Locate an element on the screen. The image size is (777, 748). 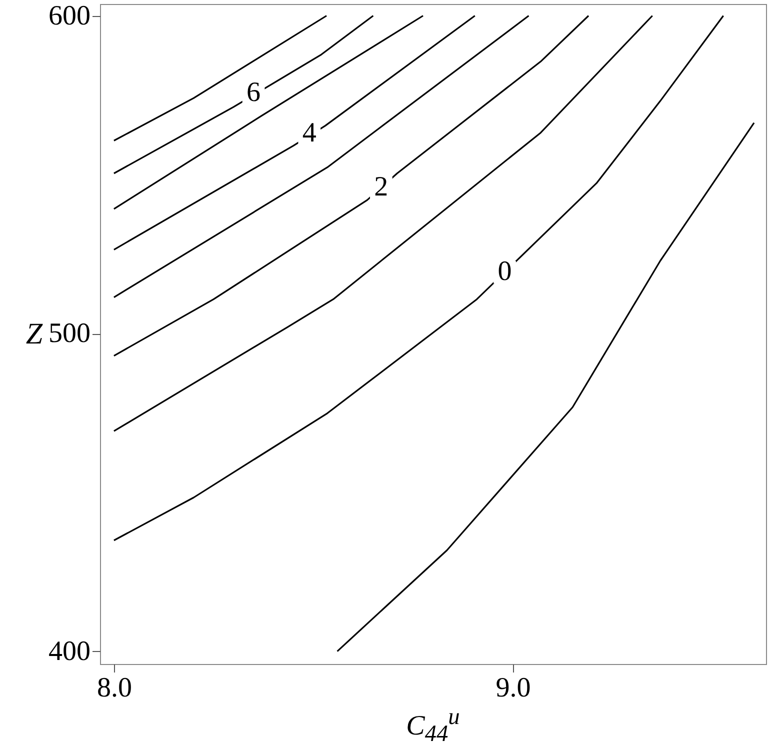
annotation: 4 is located at coordinates (309, 133).